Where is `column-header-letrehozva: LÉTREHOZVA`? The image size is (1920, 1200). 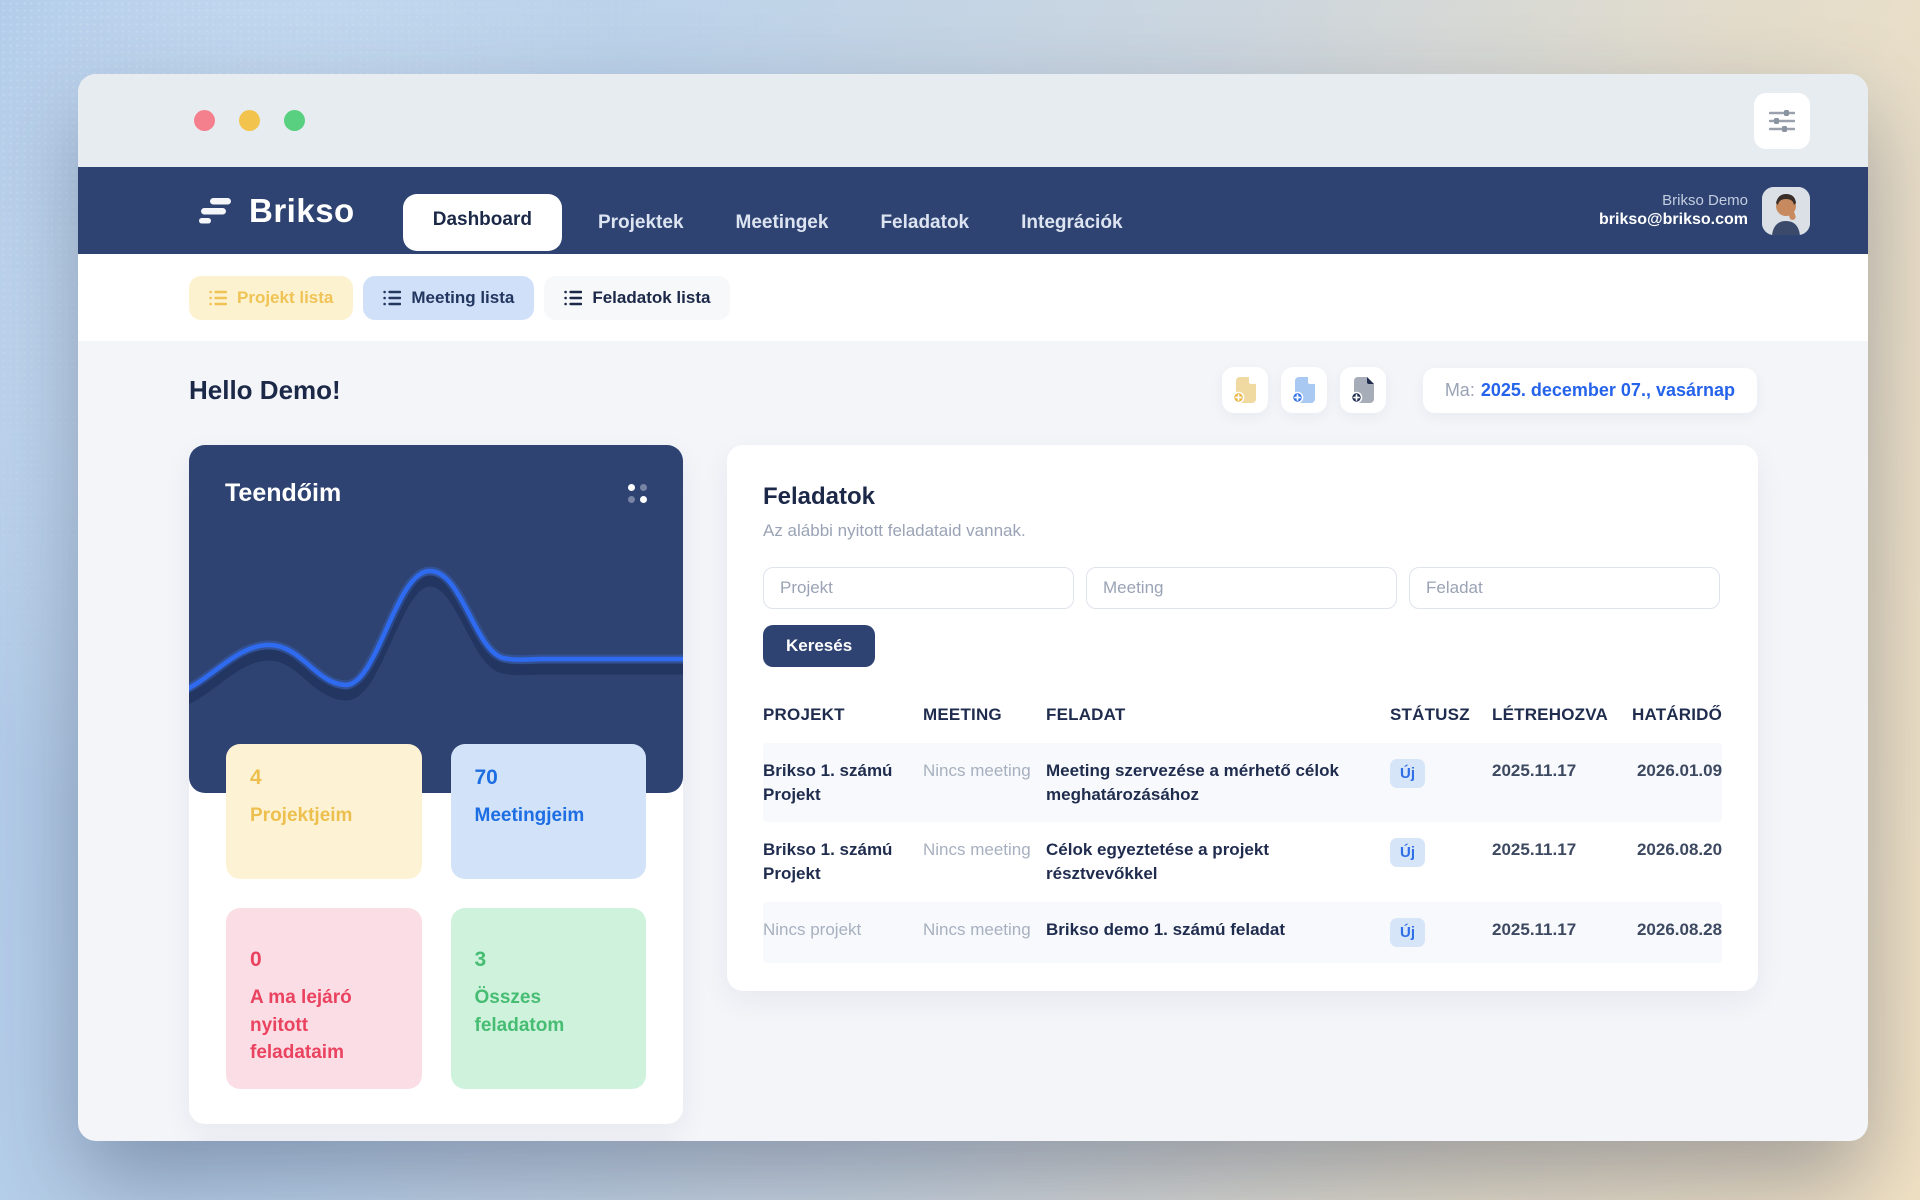
column-header-letrehozva: LÉTREHOZVA is located at coordinates (1550, 714).